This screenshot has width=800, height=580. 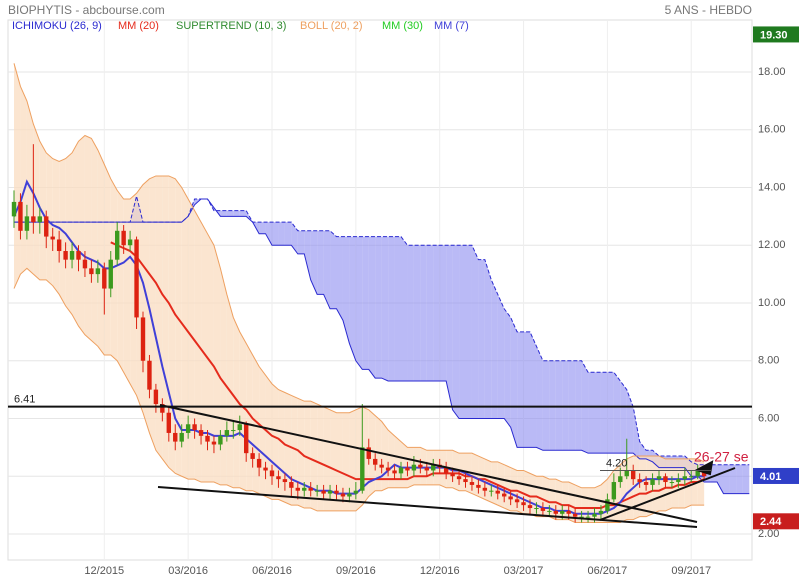 I want to click on x-tick-label: 12/2016, so click(x=440, y=571).